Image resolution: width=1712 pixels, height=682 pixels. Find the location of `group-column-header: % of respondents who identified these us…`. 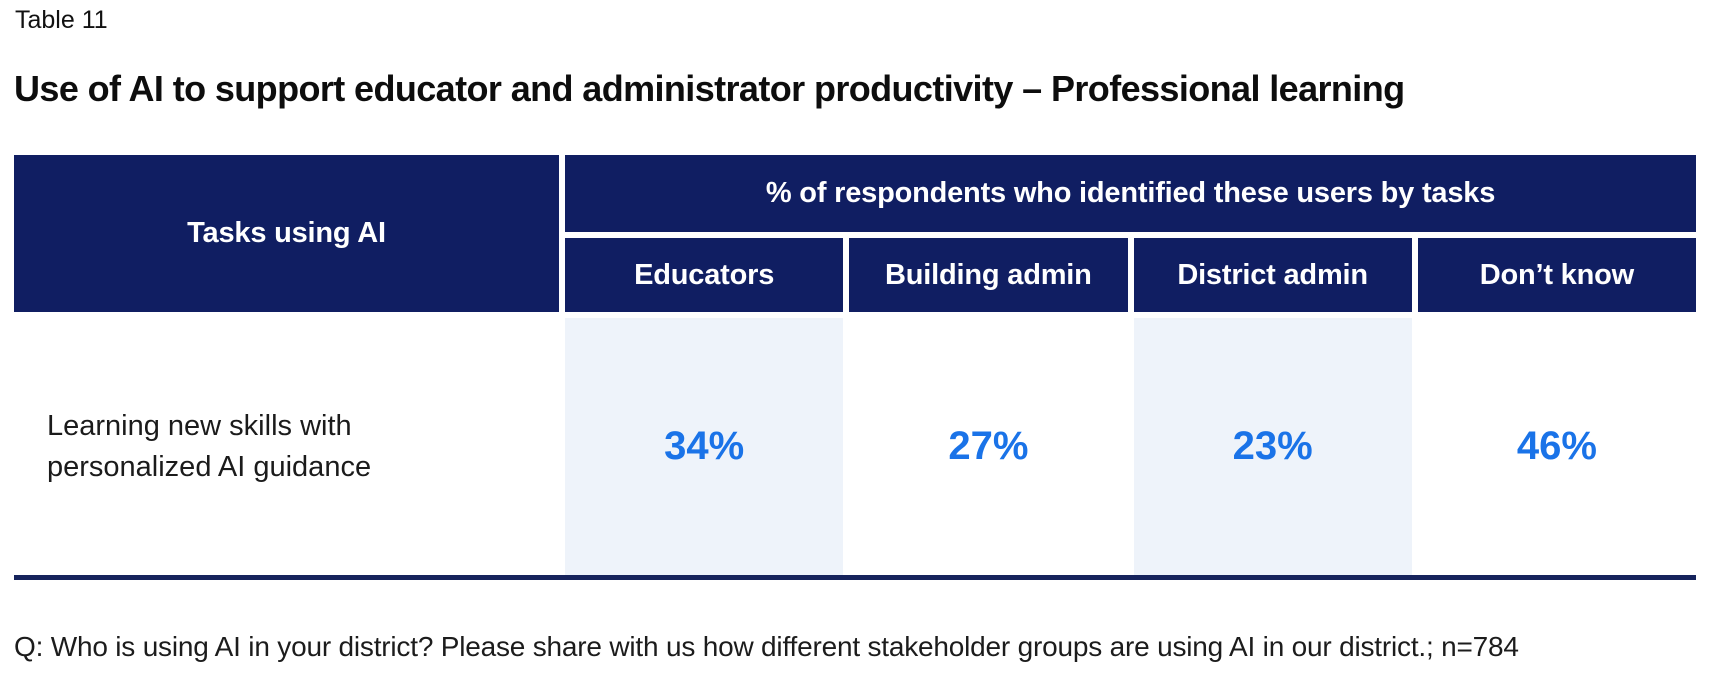

group-column-header: % of respondents who identified these us… is located at coordinates (1130, 193).